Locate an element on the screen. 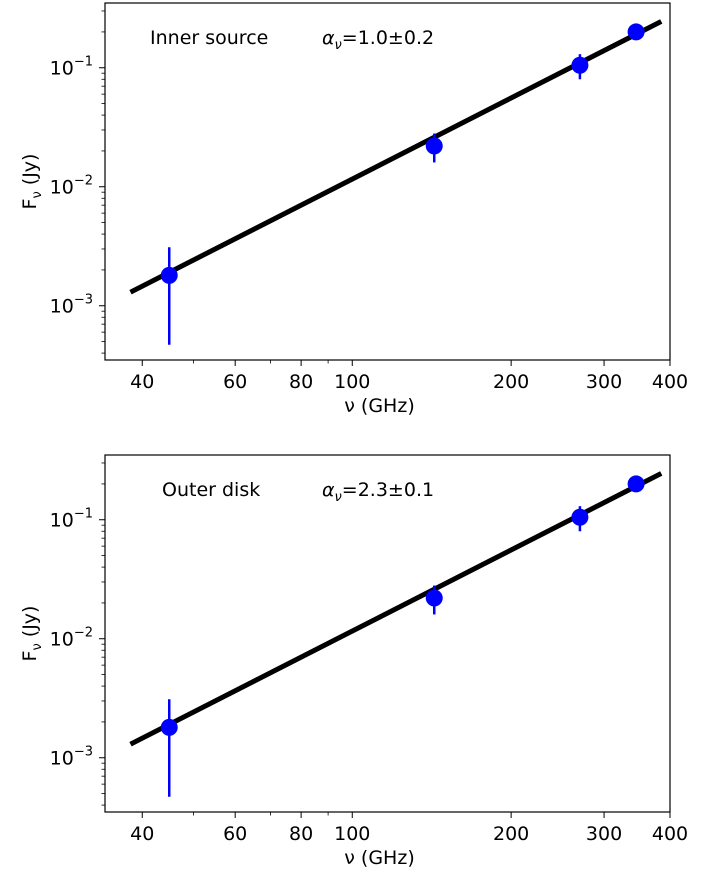 The width and height of the screenshot is (705, 876). panel-label: Inner source is located at coordinates (209, 38).